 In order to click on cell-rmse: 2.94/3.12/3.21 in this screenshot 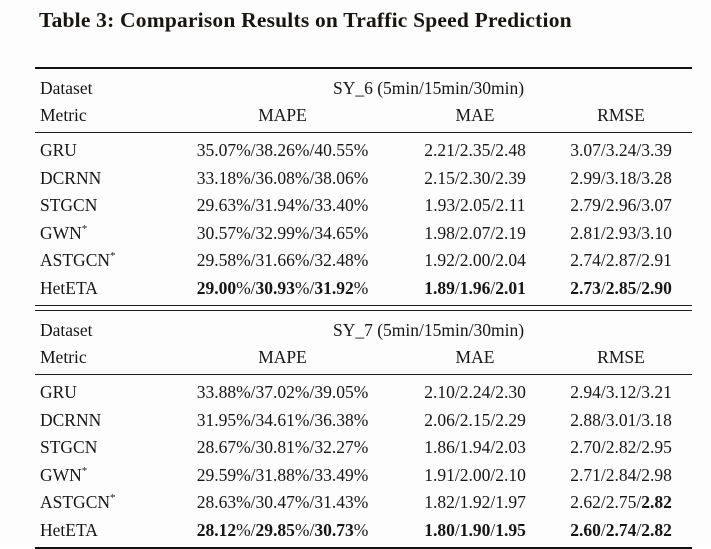, I will do `click(621, 392)`.